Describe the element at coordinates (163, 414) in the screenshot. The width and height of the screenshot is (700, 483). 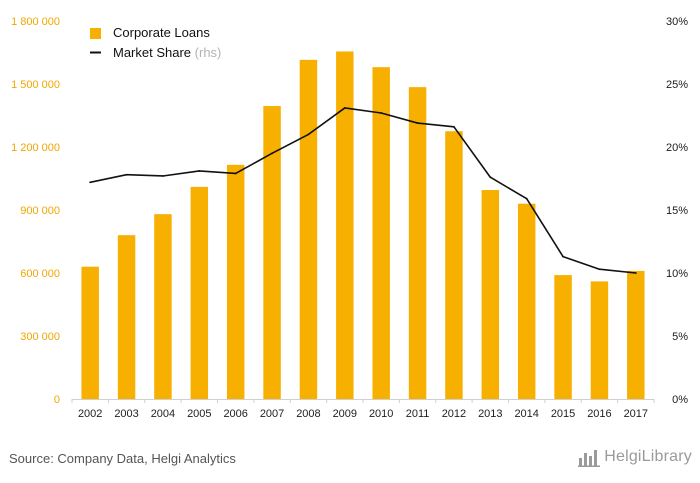
I see `x-tick-label-2004: 2004` at that location.